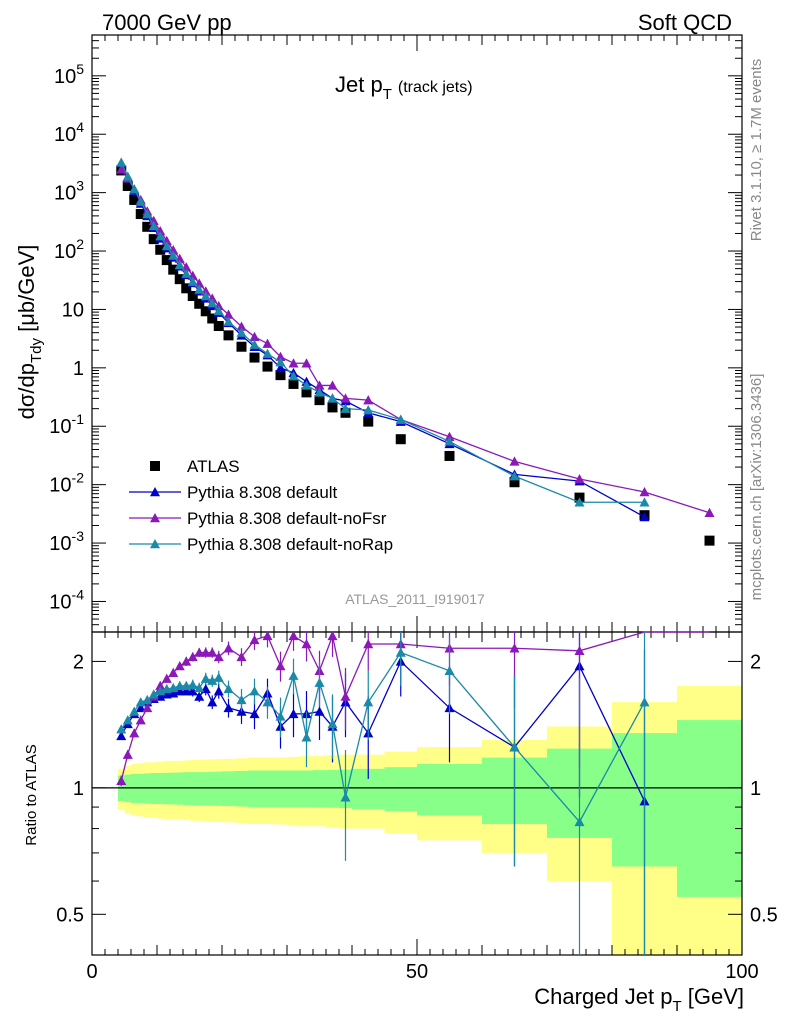  What do you see at coordinates (66, 483) in the screenshot?
I see `main-y-tick-label: 10⁻²` at bounding box center [66, 483].